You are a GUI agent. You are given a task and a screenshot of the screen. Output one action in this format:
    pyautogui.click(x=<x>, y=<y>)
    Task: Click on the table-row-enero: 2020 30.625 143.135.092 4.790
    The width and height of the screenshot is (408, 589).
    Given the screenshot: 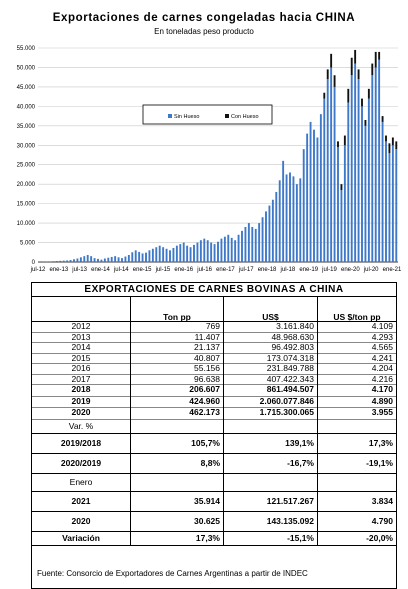 What is the action you would take?
    pyautogui.click(x=214, y=520)
    